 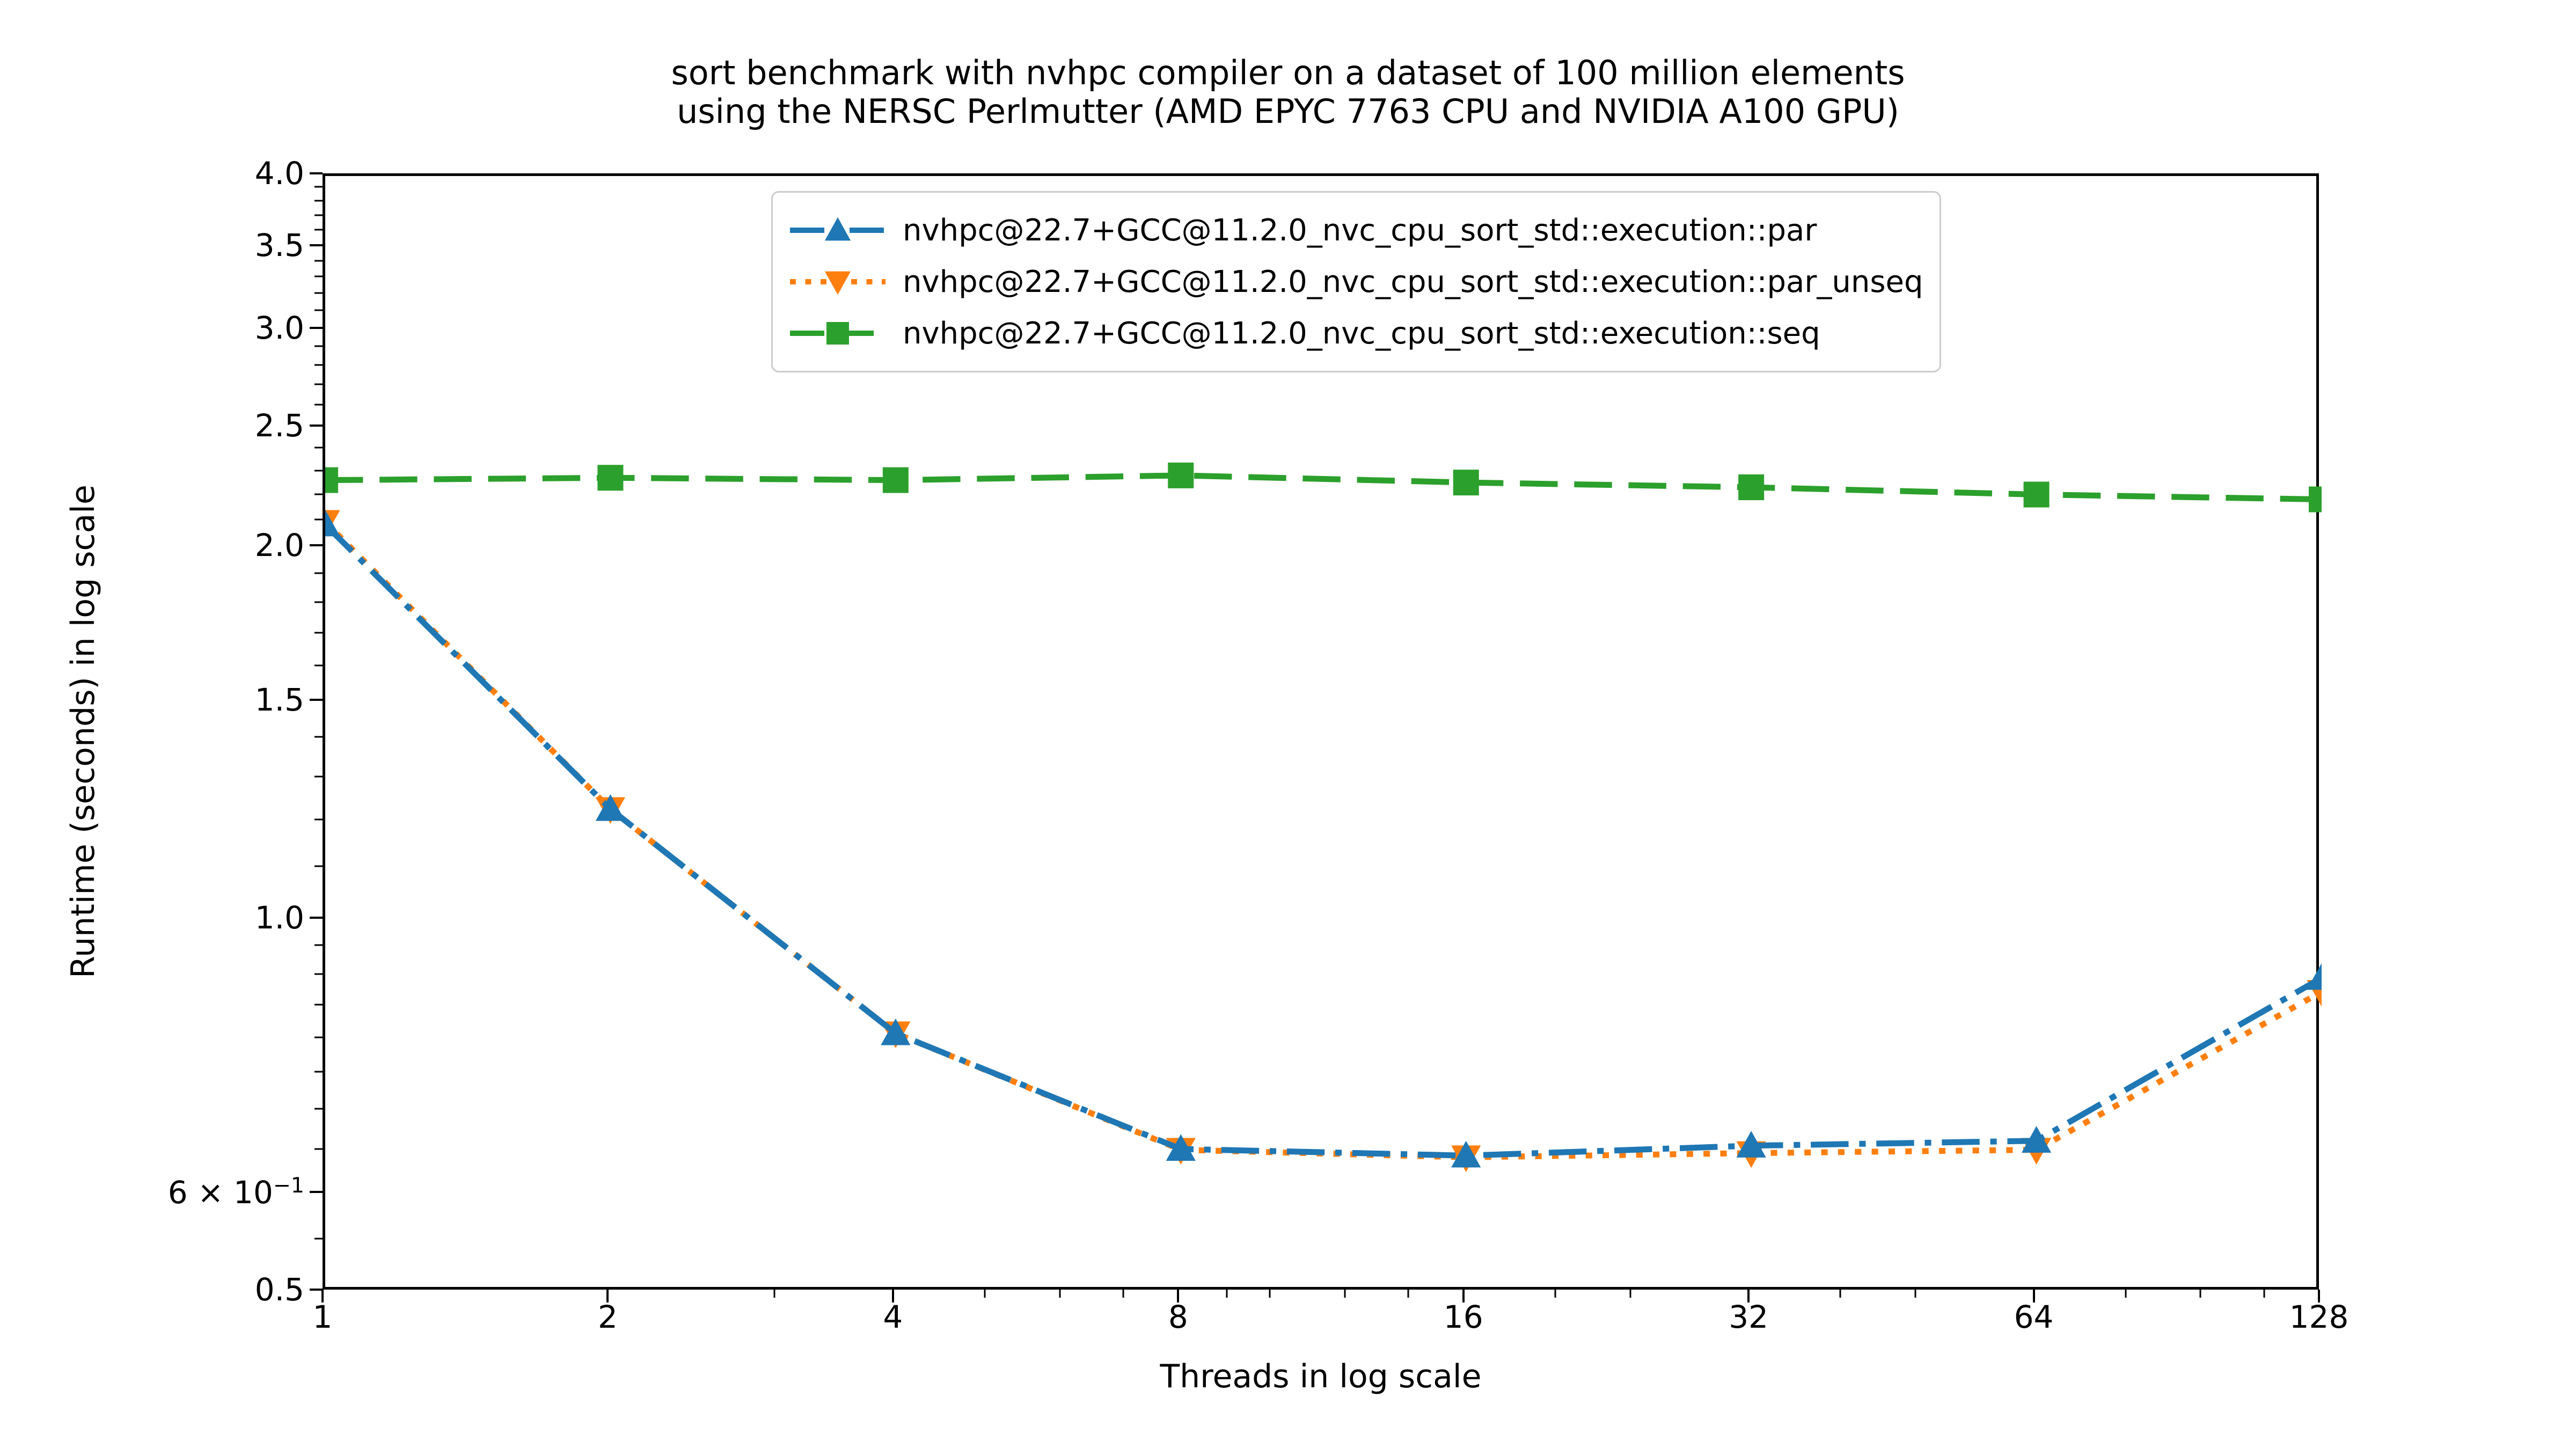 What do you see at coordinates (2319, 1317) in the screenshot?
I see `x-tick-label: 128` at bounding box center [2319, 1317].